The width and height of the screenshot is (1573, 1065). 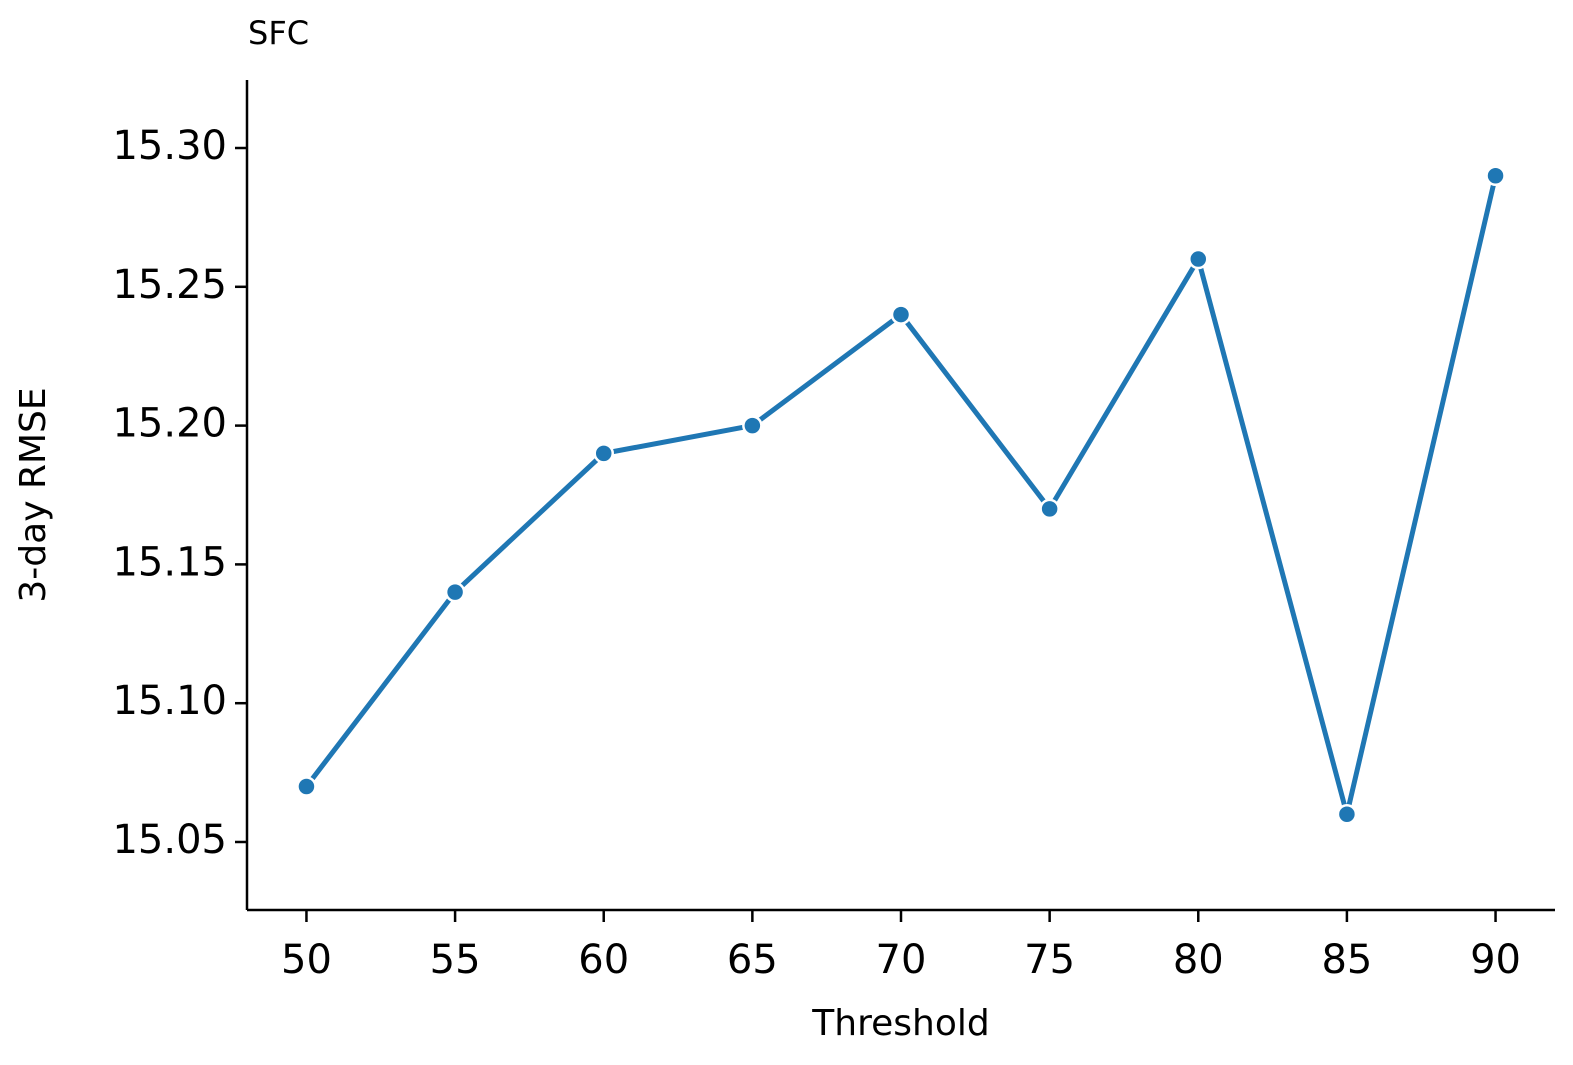 I want to click on y-tick-label: 15.25, so click(x=169, y=285).